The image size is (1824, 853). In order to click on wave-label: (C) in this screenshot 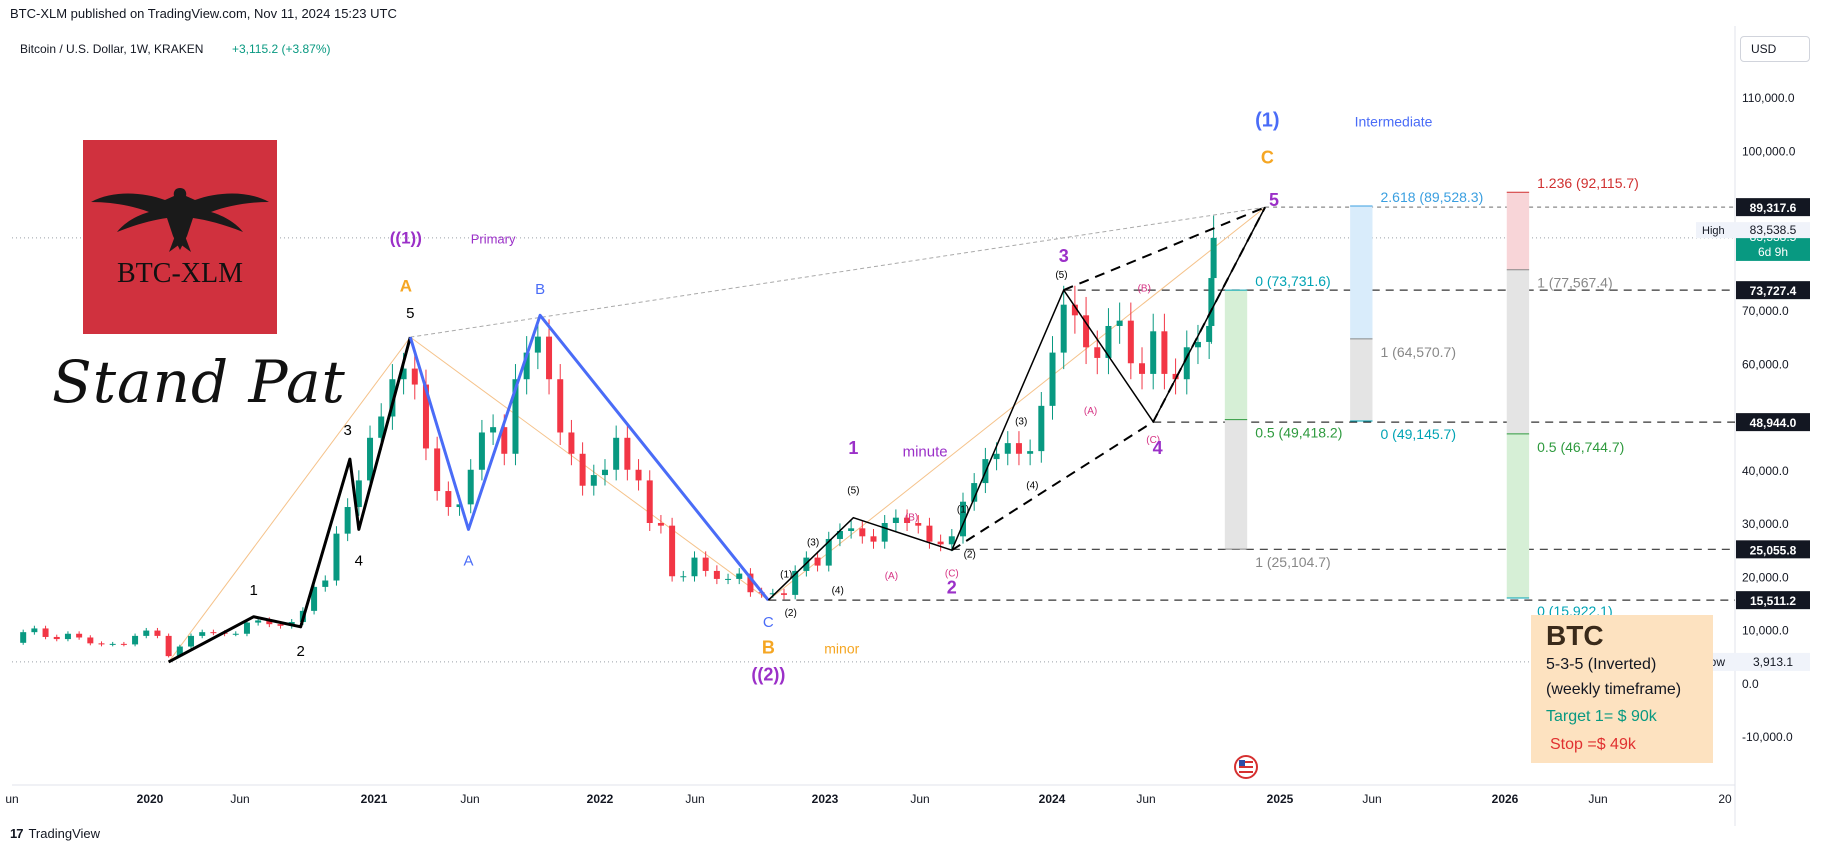, I will do `click(1153, 440)`.